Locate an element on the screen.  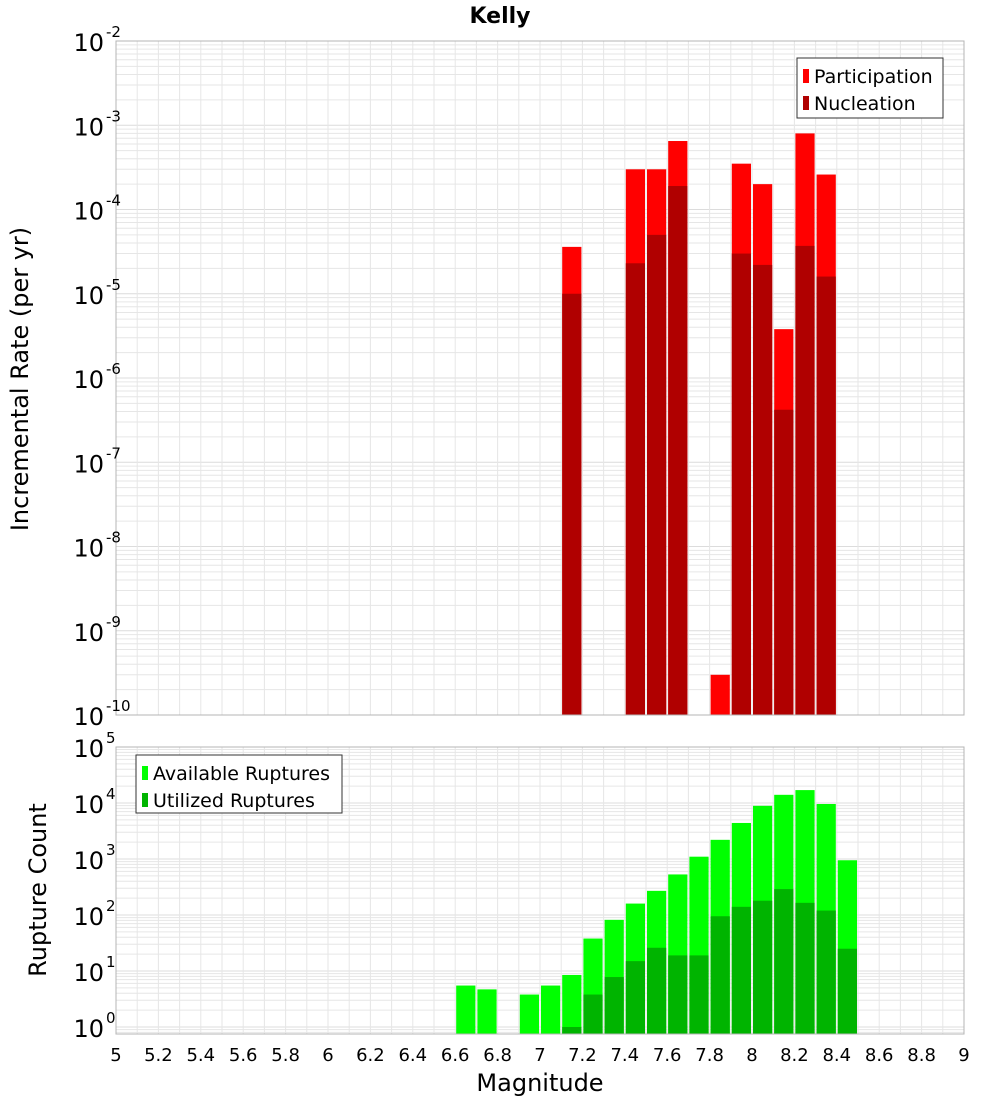
bottom-y-tick-exponent: 1 is located at coordinates (111, 962).